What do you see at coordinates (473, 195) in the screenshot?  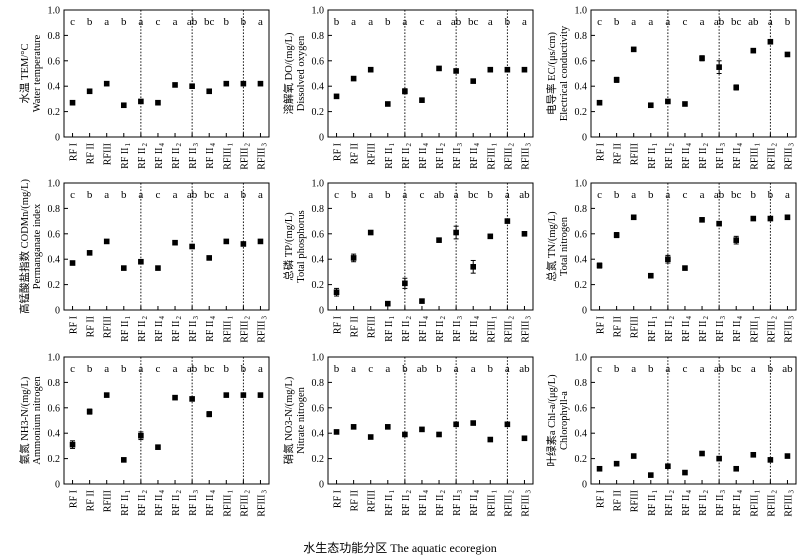 I see `significance-letter: bc` at bounding box center [473, 195].